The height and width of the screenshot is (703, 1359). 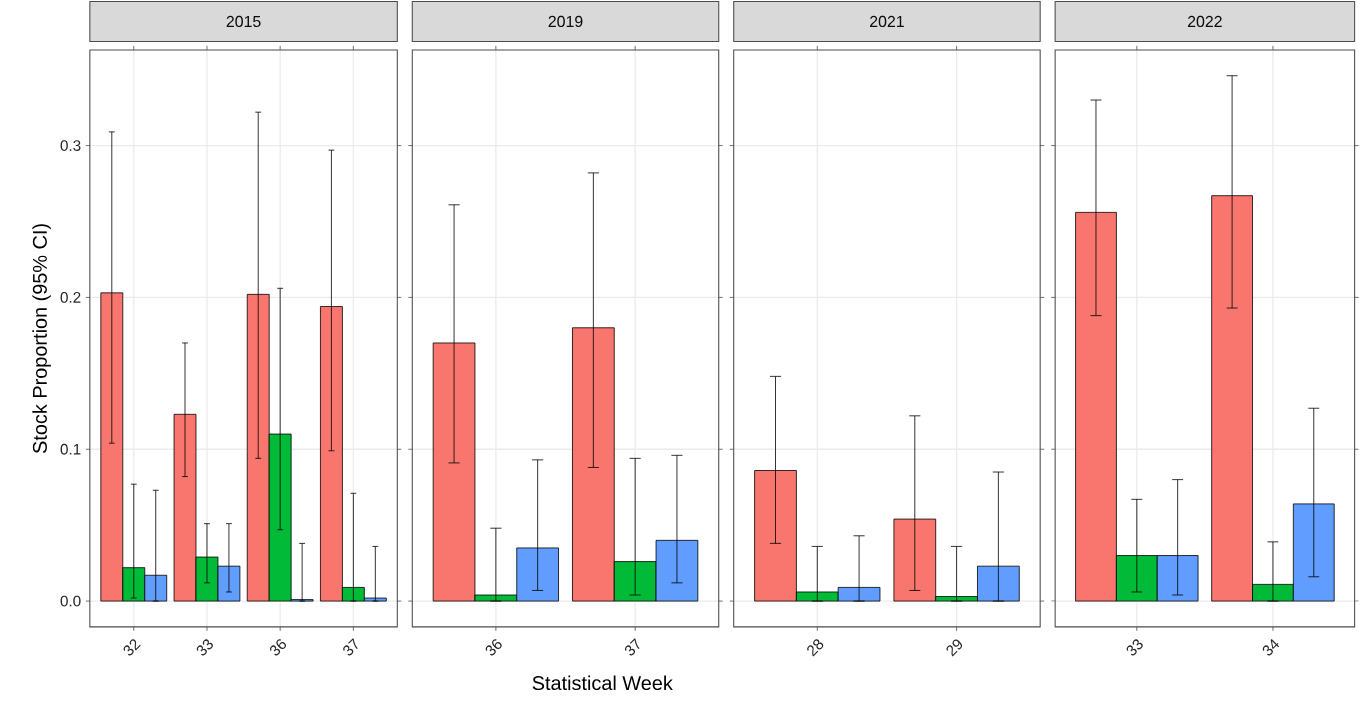 I want to click on chart-title: 2015, so click(x=243, y=21).